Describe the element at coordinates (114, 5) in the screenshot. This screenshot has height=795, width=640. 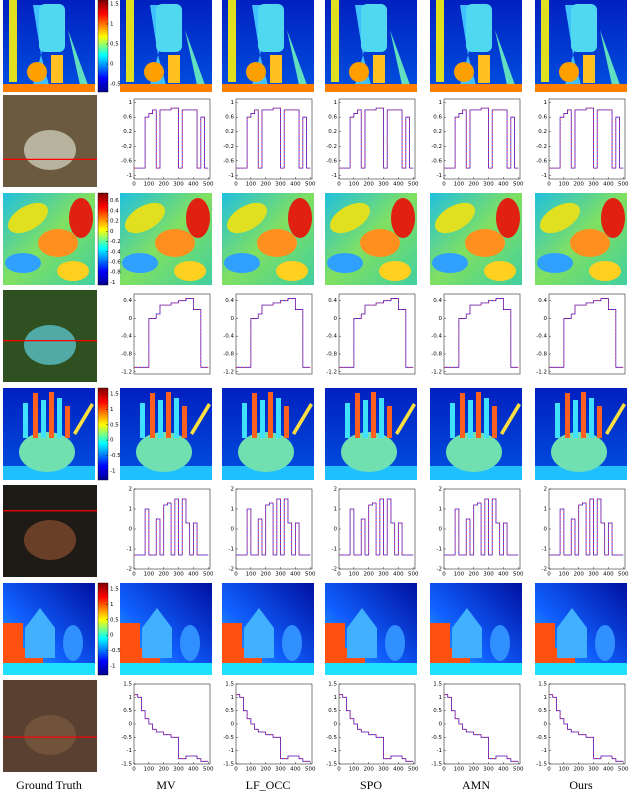
I see `colorbar-tick-label: 1.5` at that location.